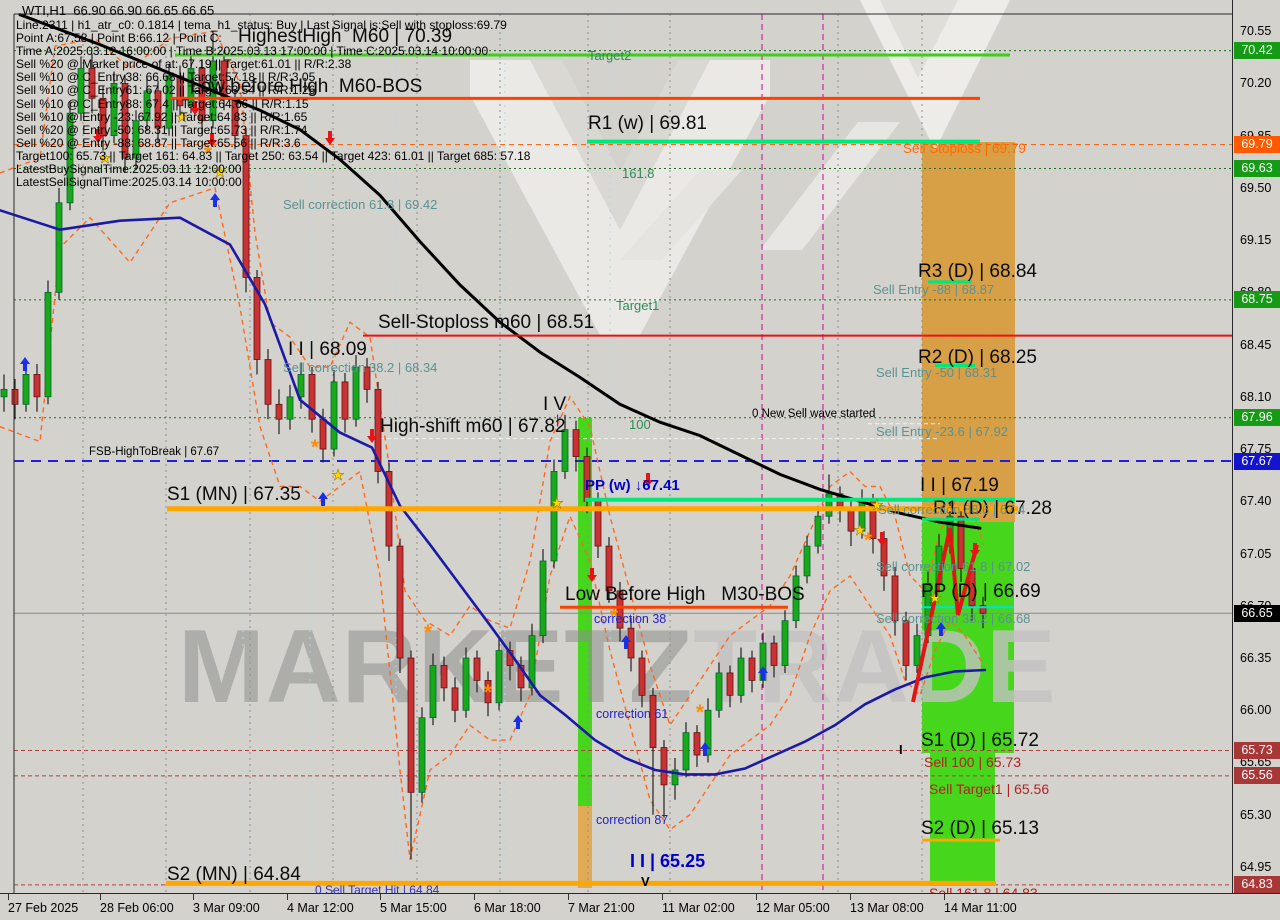 The height and width of the screenshot is (920, 1280). I want to click on price-badge: 68.75, so click(1257, 300).